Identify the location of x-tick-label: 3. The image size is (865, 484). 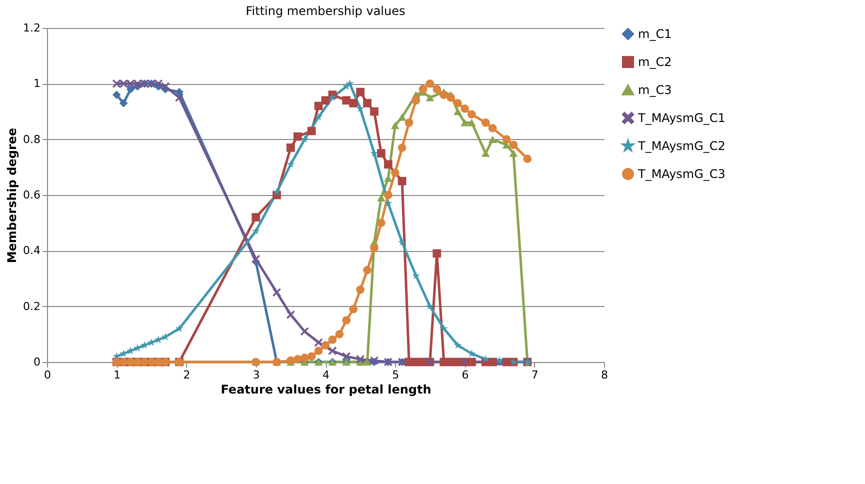
(256, 375).